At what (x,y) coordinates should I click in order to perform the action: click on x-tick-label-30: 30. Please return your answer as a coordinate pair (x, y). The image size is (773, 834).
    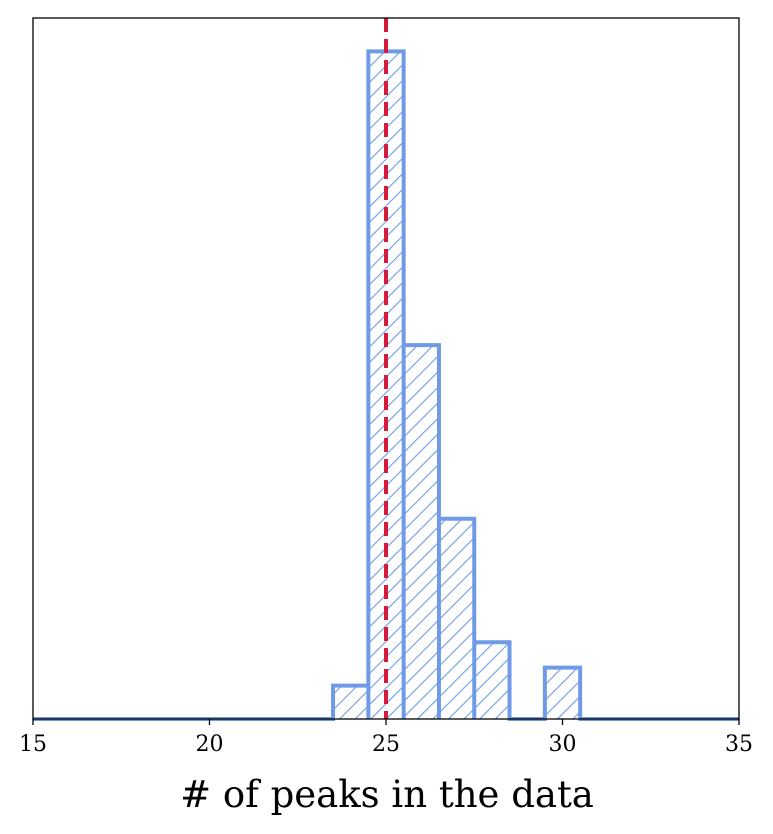
    Looking at the image, I should click on (563, 744).